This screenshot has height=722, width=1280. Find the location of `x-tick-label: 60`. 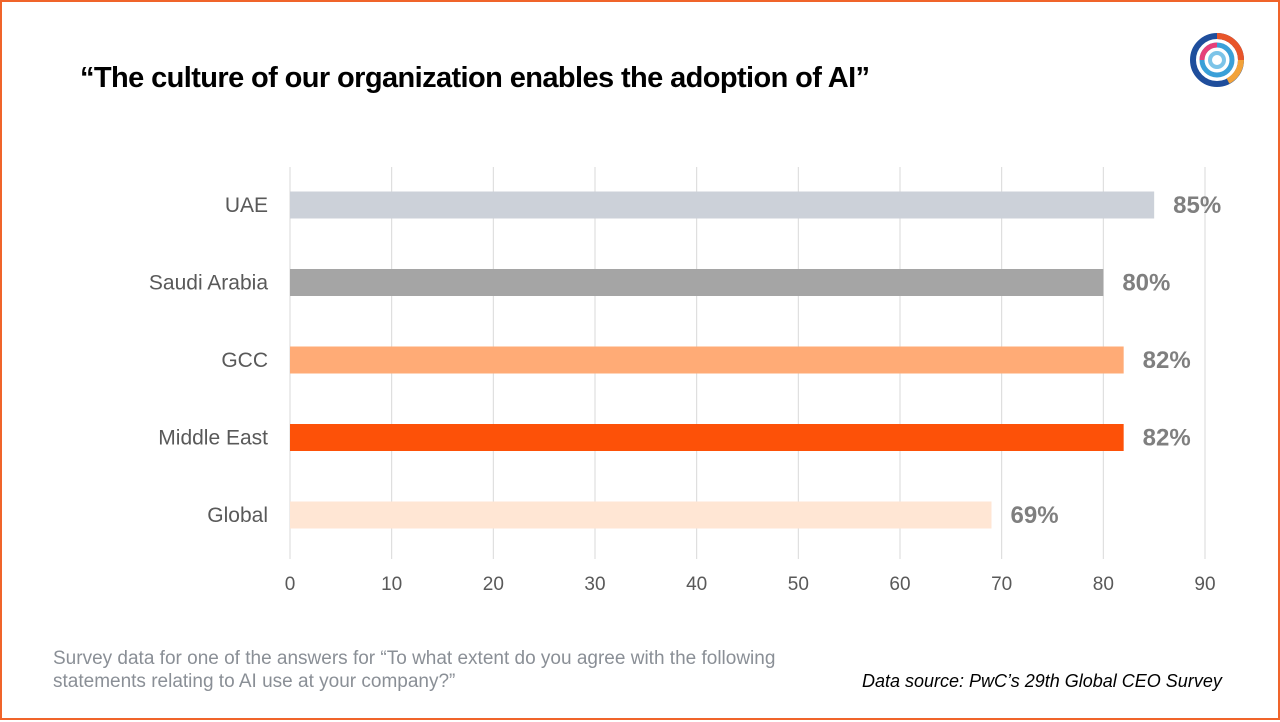

x-tick-label: 60 is located at coordinates (899, 584).